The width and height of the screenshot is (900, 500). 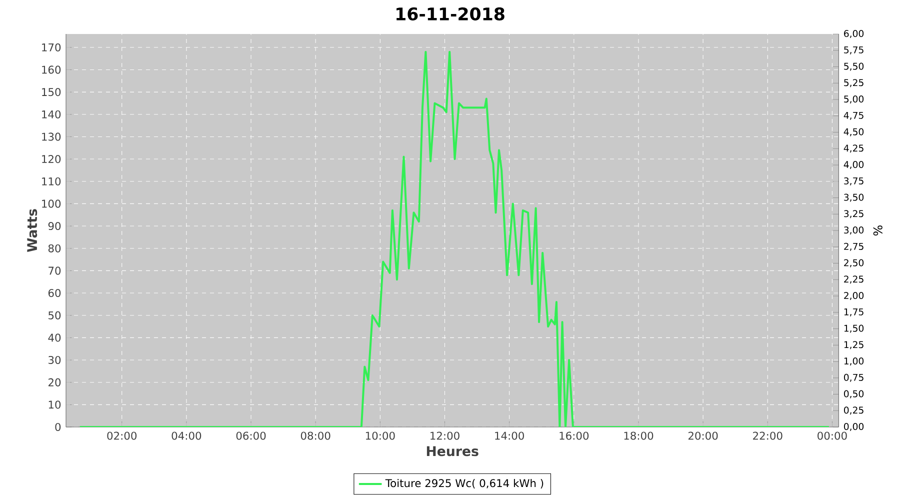 What do you see at coordinates (464, 483) in the screenshot?
I see `legend-label: Toiture 2925 Wc( 0,614 kWh )` at bounding box center [464, 483].